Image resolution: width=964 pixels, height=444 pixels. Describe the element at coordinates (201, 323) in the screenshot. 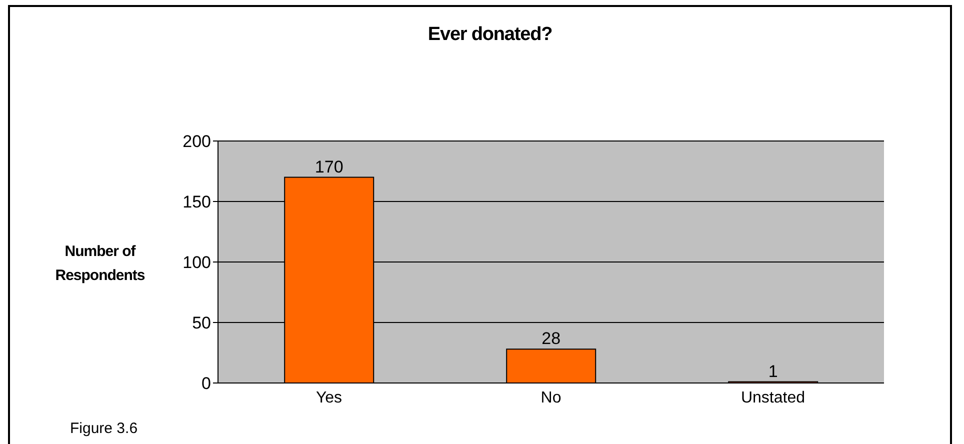

I see `y-tick-label: 50` at that location.